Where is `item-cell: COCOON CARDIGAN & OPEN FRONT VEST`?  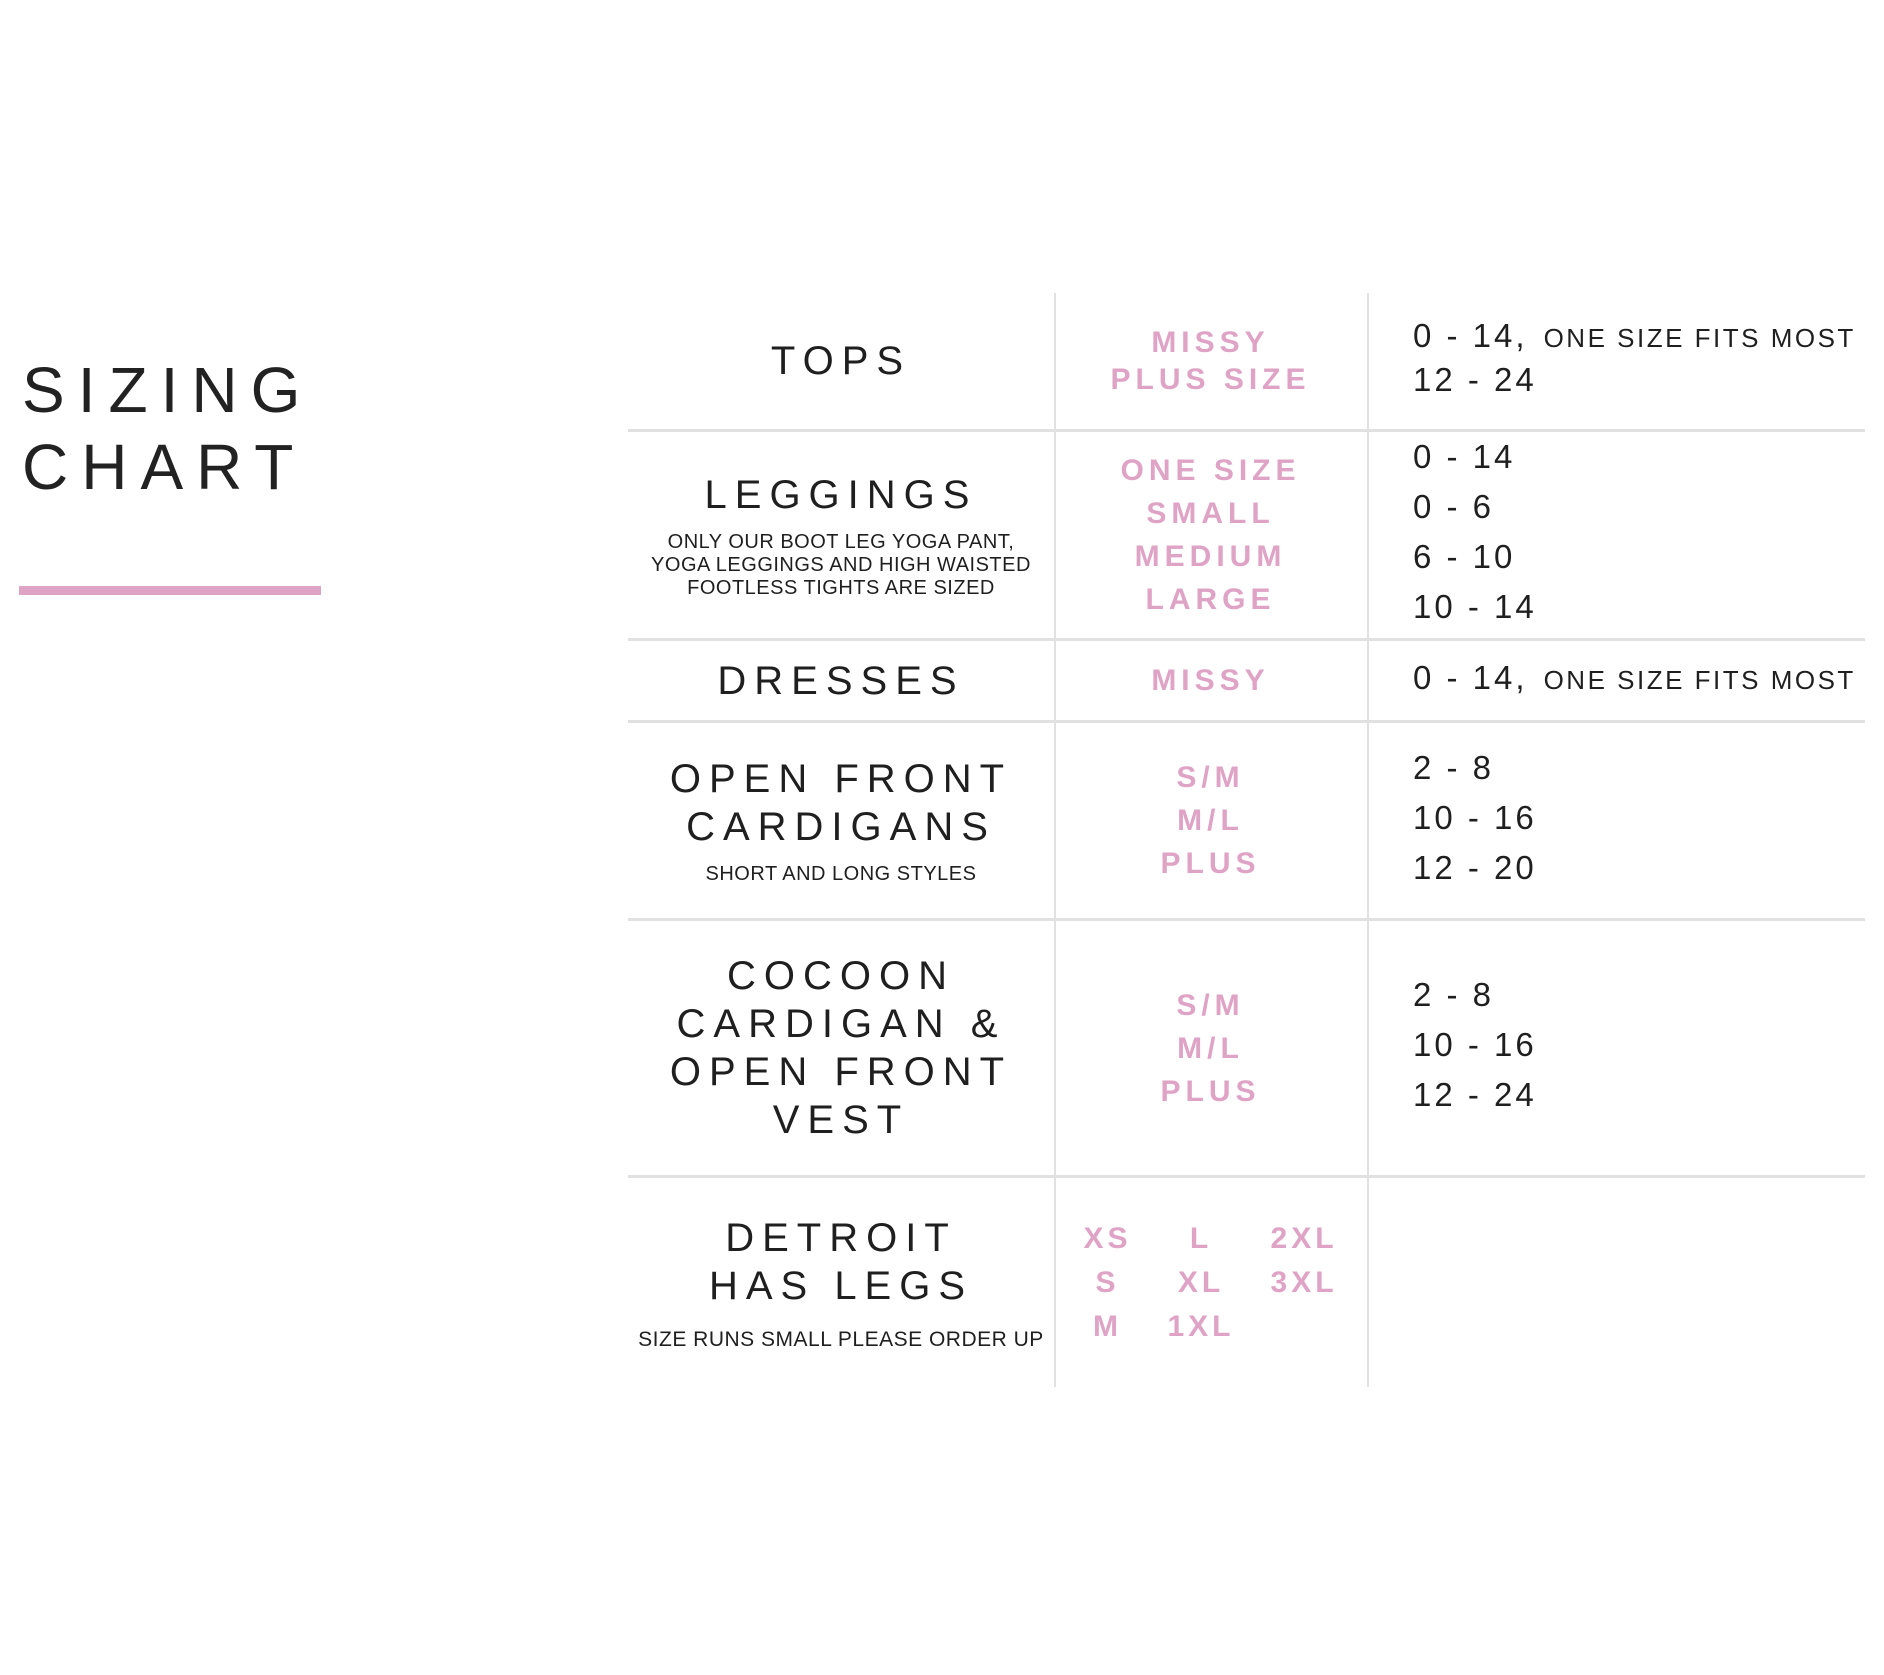 item-cell: COCOON CARDIGAN & OPEN FRONT VEST is located at coordinates (841, 1048).